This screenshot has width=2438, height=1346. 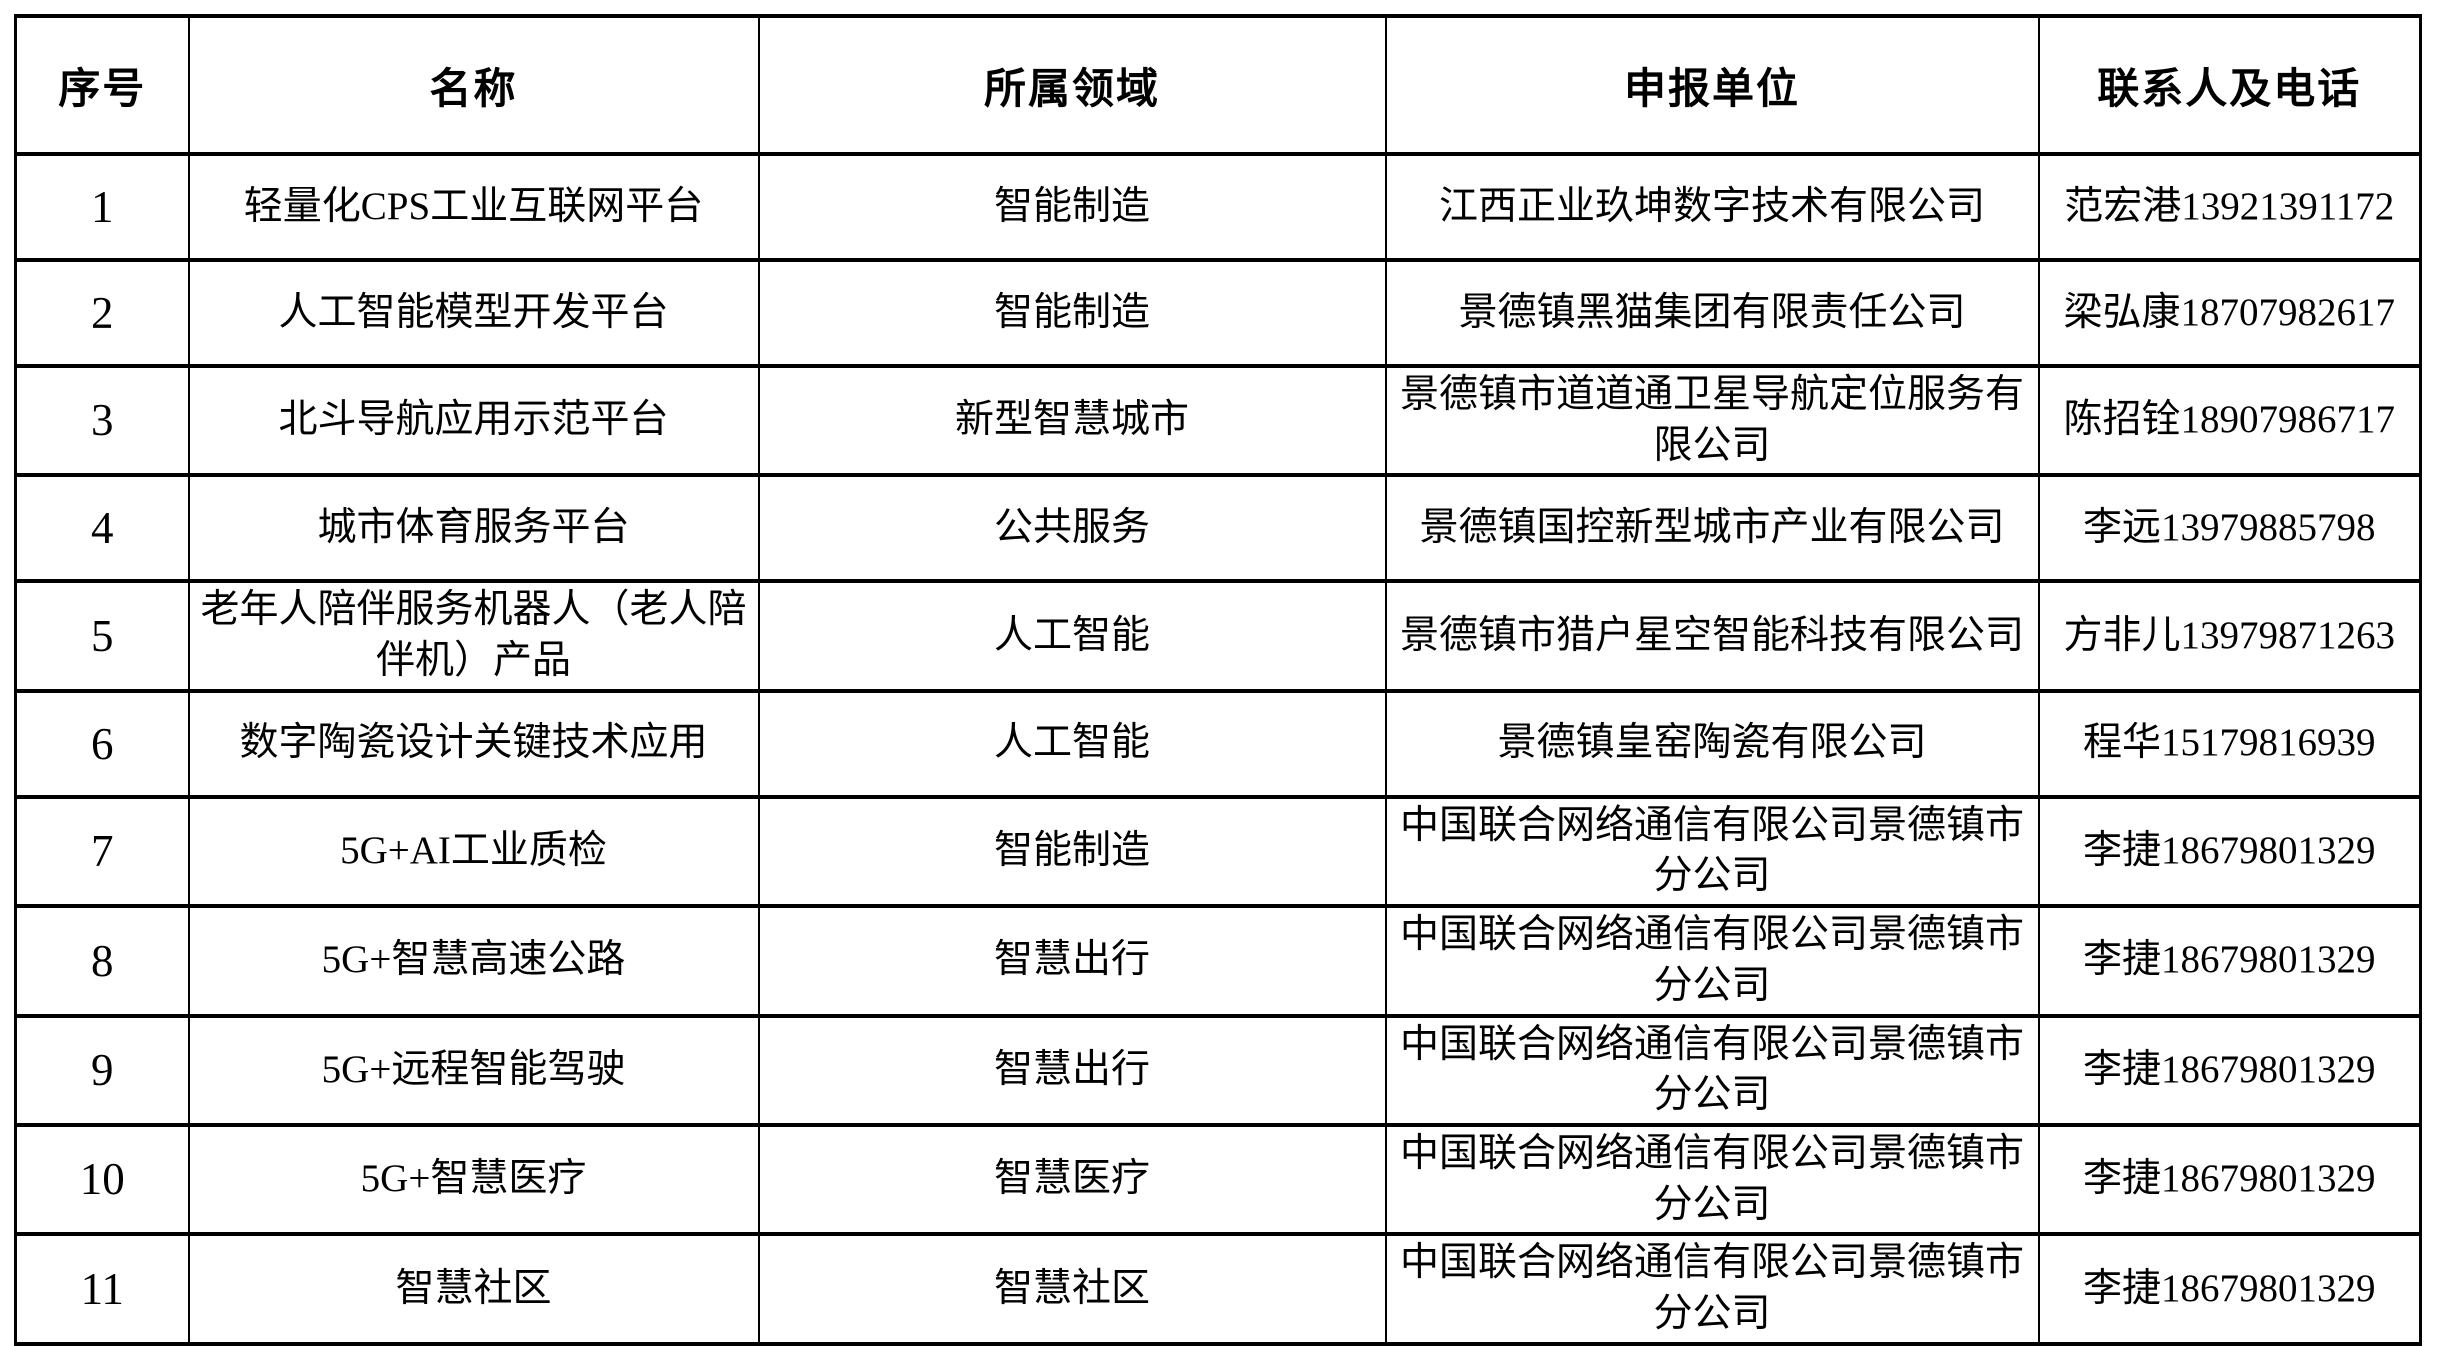 What do you see at coordinates (473, 1289) in the screenshot?
I see `cell-name: 智慧社区` at bounding box center [473, 1289].